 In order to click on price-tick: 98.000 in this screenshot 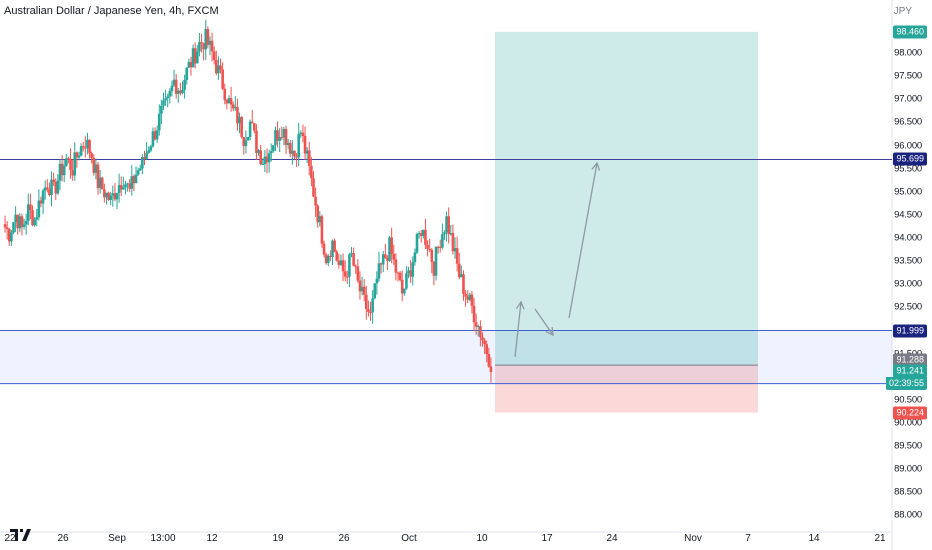, I will do `click(908, 53)`.